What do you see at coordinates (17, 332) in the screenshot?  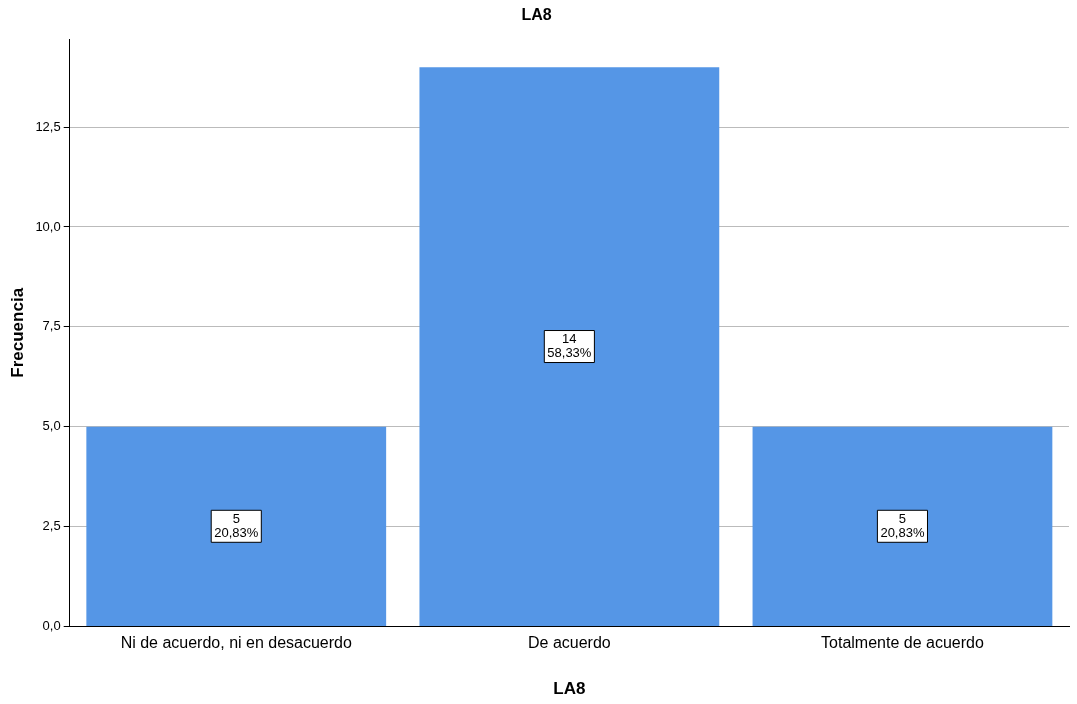 I see `y-axis-title: Frecuencia` at bounding box center [17, 332].